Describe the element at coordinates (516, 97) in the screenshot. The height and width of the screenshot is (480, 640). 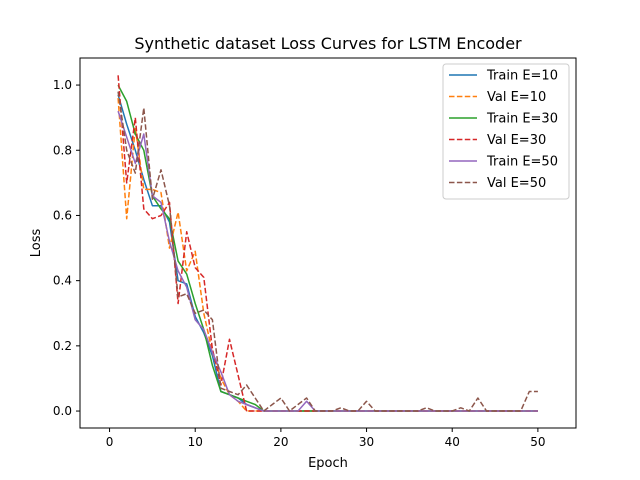
I see `legend-label: Val E=10` at that location.